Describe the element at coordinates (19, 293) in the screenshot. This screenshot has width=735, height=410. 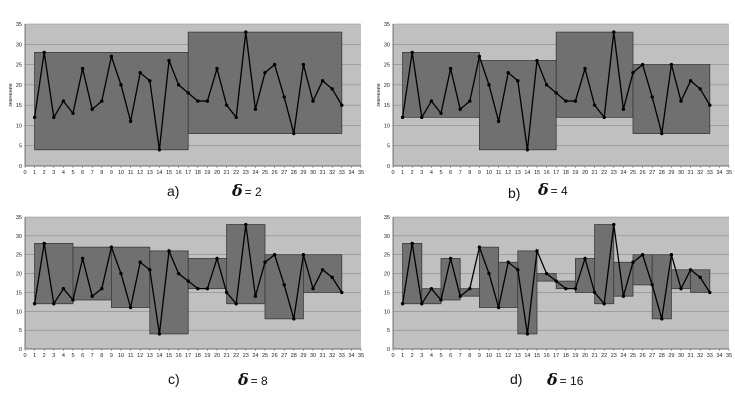
I see `y-tick-label: 15` at that location.